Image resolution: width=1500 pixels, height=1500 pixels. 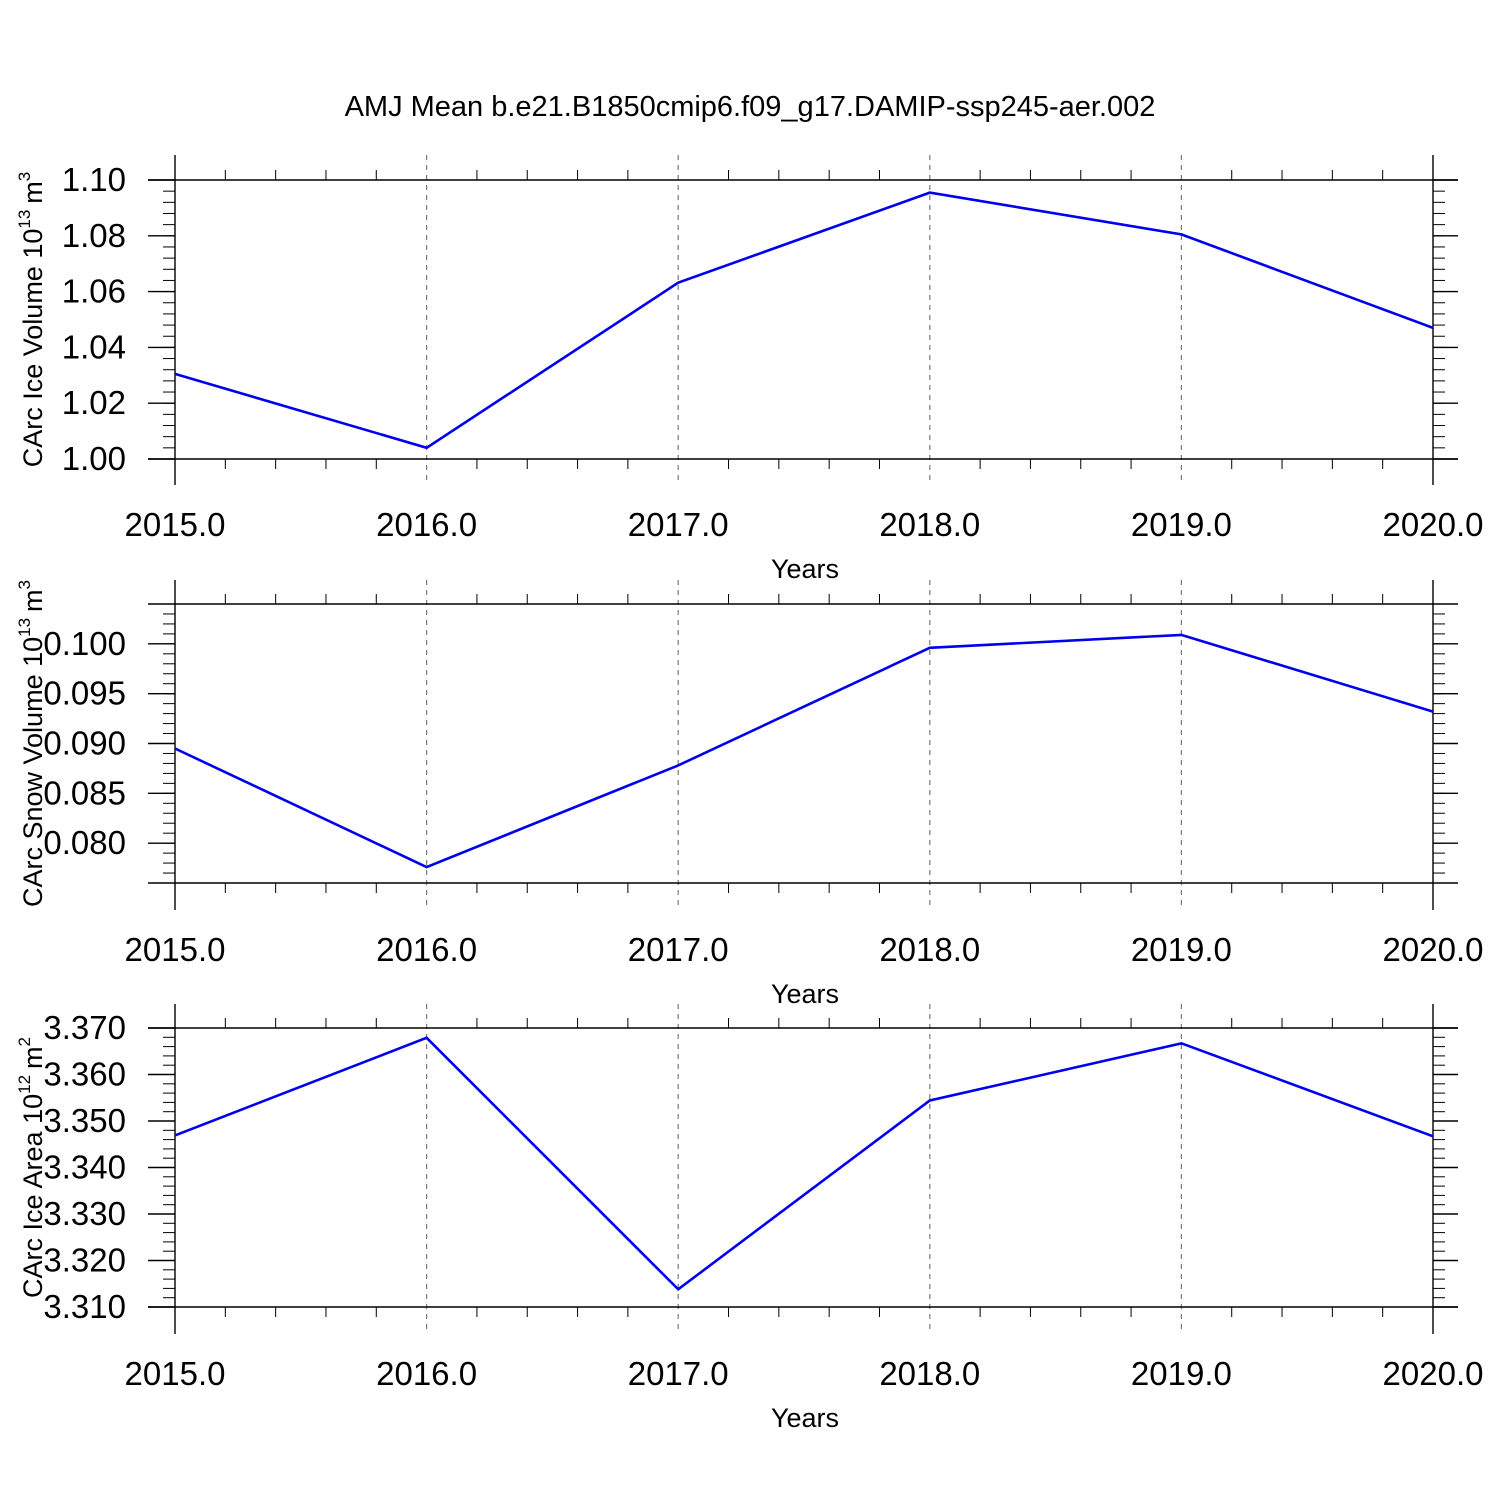 What do you see at coordinates (94, 402) in the screenshot?
I see `y-tick-label: 1.02` at bounding box center [94, 402].